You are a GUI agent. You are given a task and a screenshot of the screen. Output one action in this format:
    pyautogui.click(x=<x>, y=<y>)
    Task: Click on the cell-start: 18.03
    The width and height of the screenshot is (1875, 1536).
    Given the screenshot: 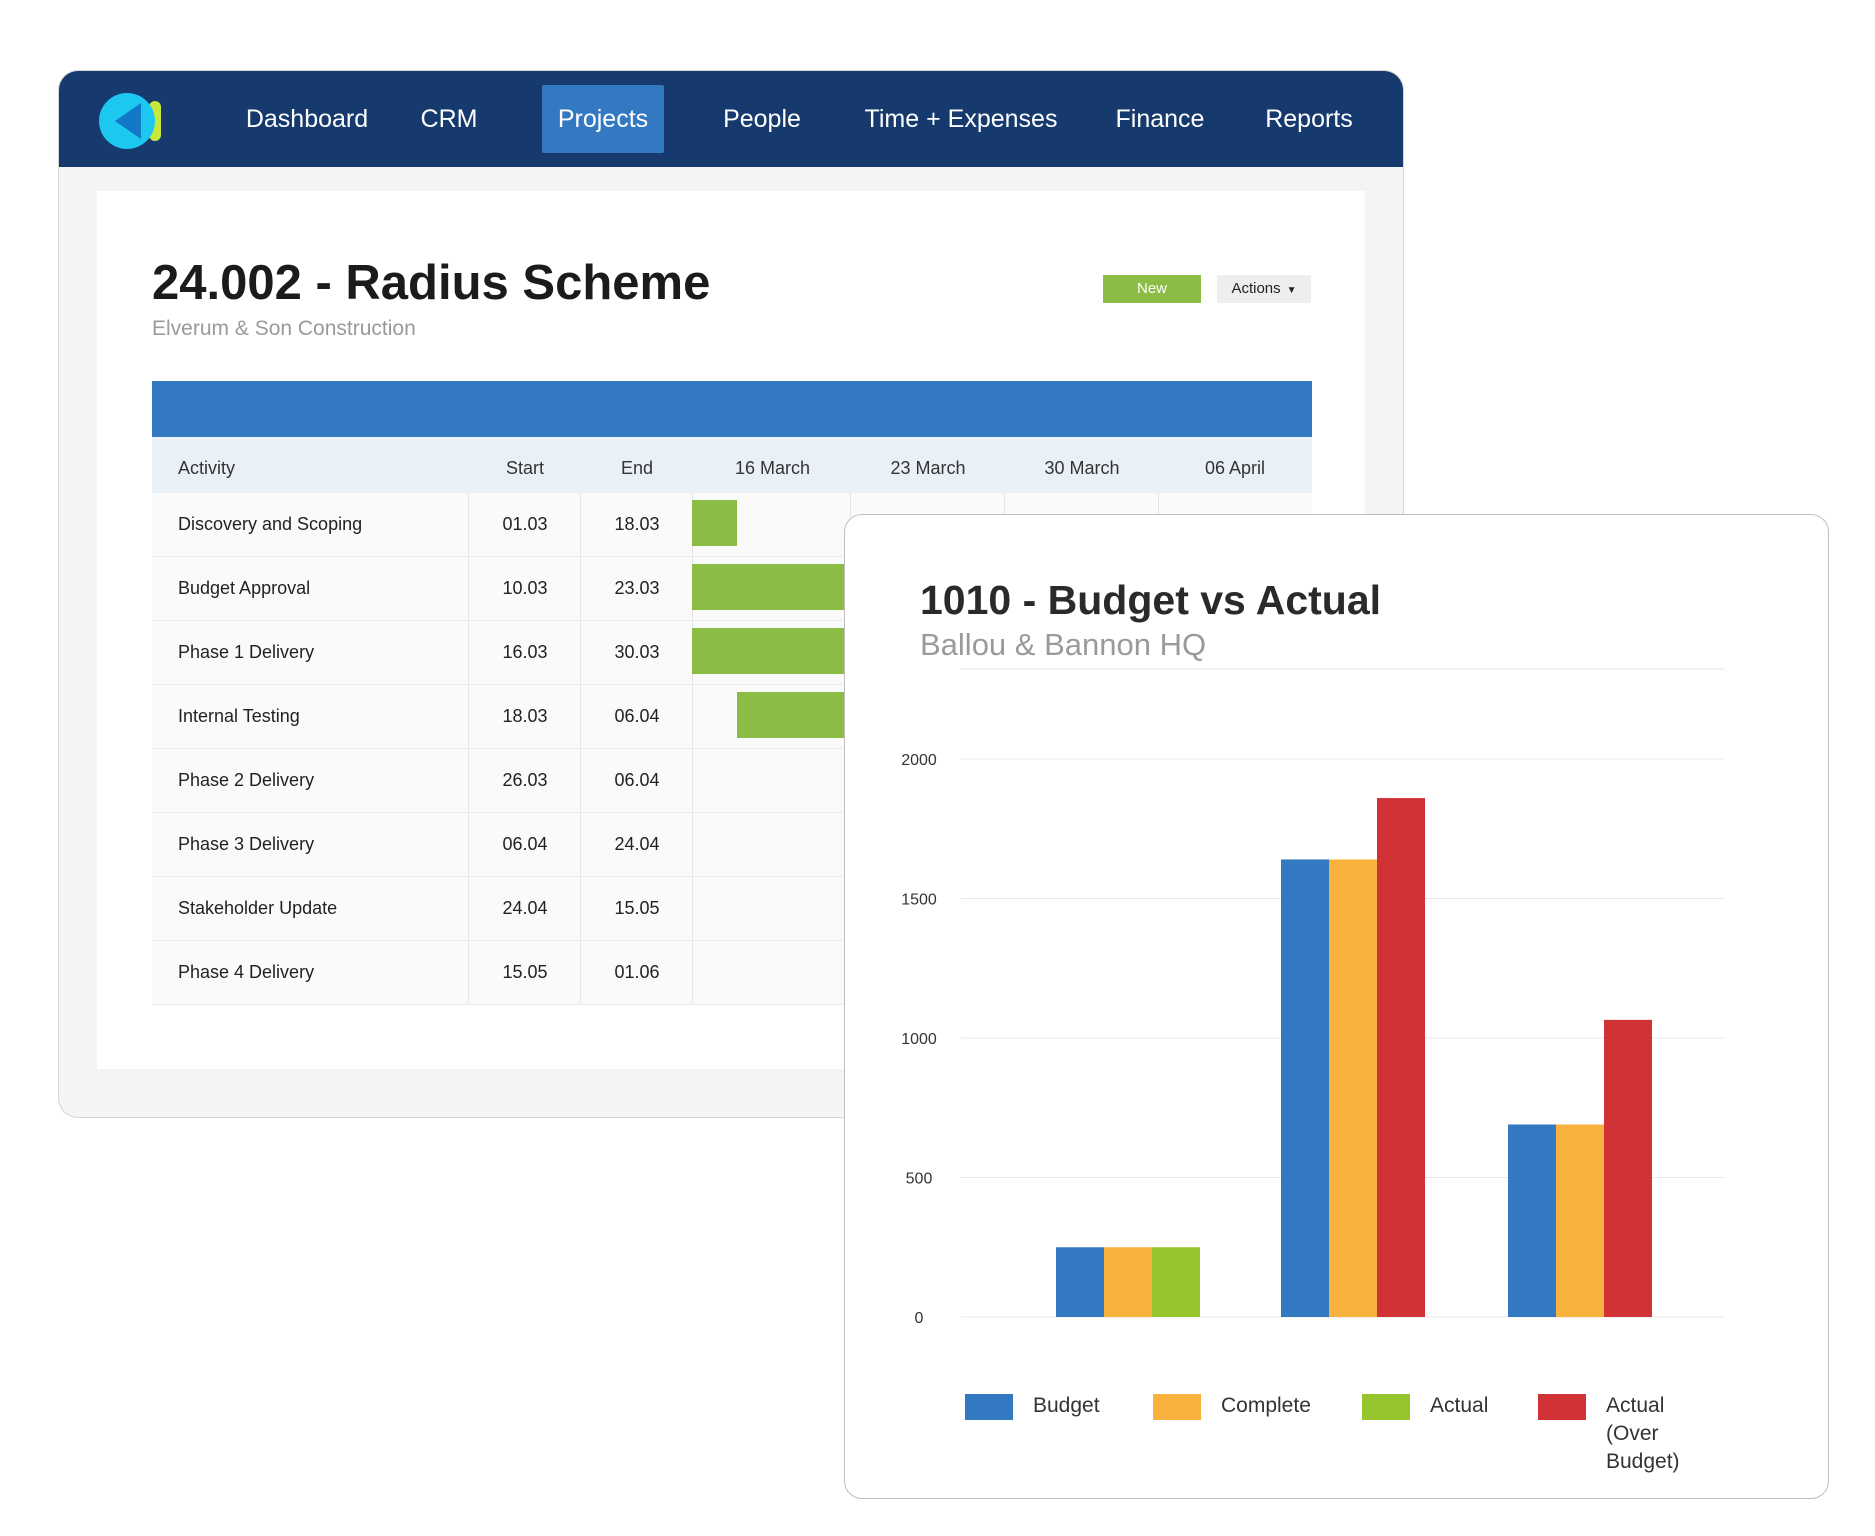 What is the action you would take?
    pyautogui.click(x=525, y=716)
    